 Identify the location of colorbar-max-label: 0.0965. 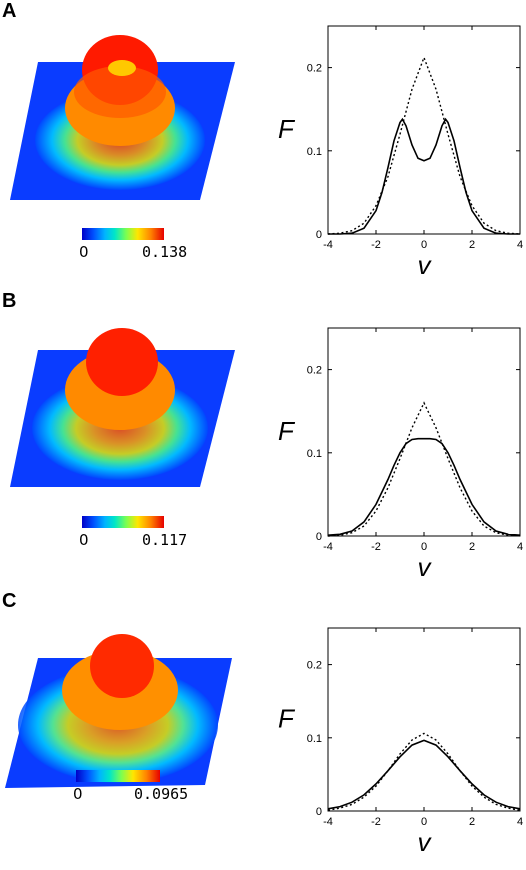
(161, 794).